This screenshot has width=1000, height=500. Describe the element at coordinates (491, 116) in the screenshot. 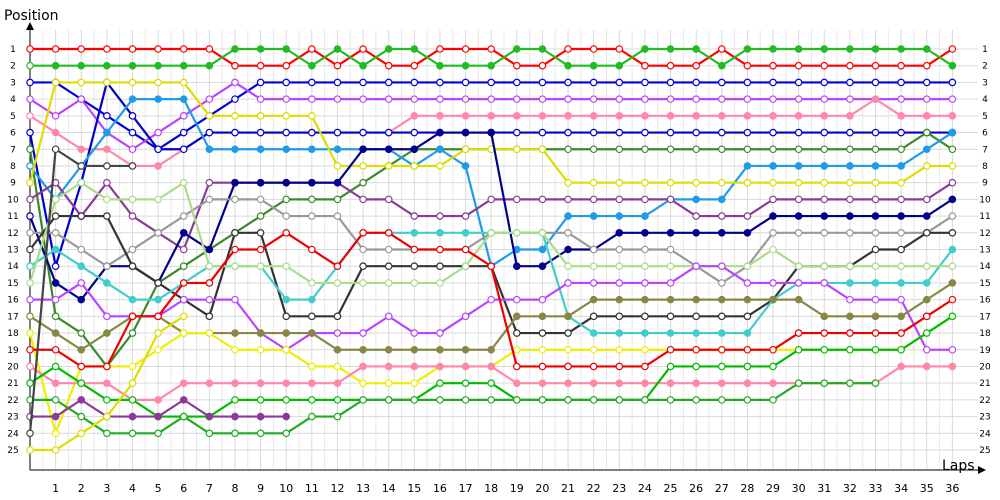

I see `series-group` at that location.